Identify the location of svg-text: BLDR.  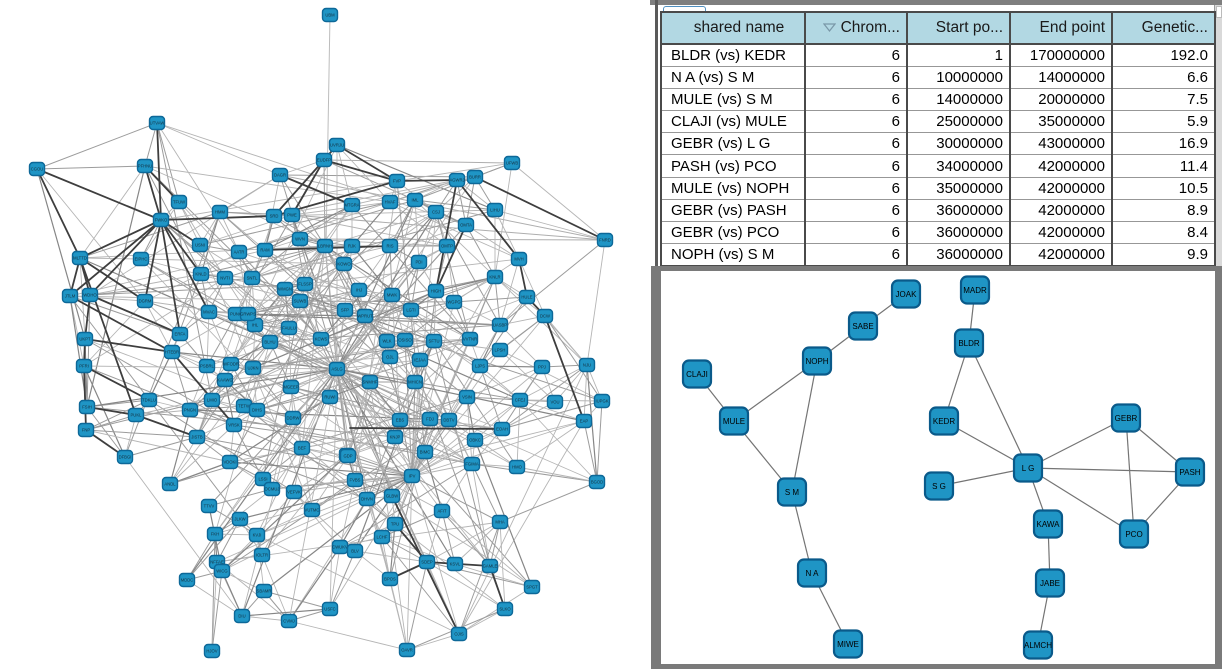
(969, 343).